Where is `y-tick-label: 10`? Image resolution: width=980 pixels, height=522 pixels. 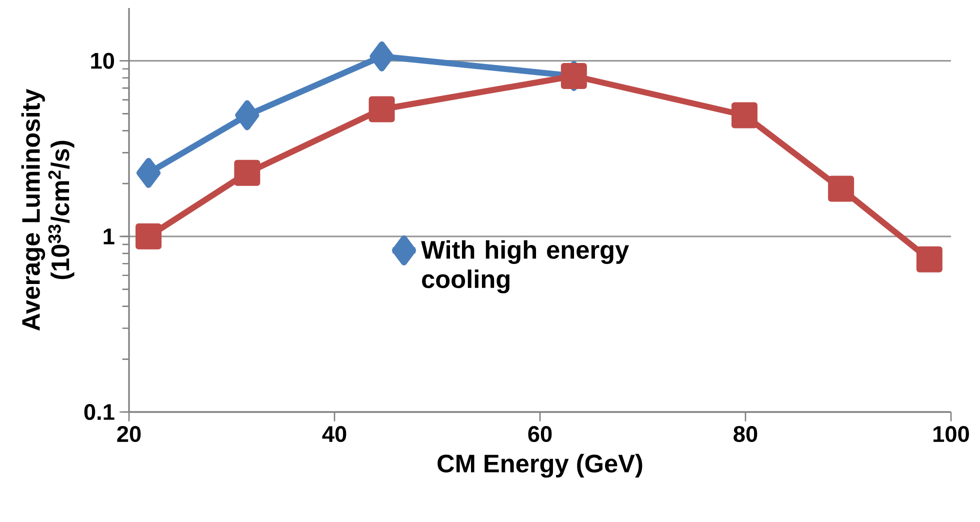
y-tick-label: 10 is located at coordinates (102, 60).